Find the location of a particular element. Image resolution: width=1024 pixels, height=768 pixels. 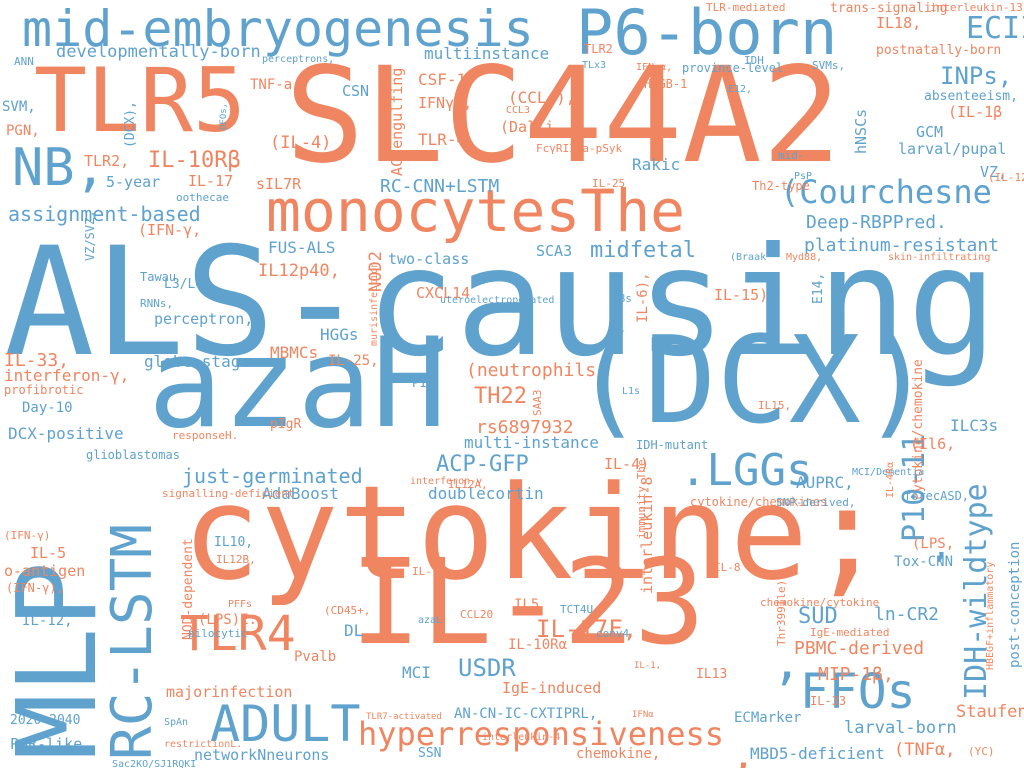

word-just-germinated: just-germinated is located at coordinates (272, 476).